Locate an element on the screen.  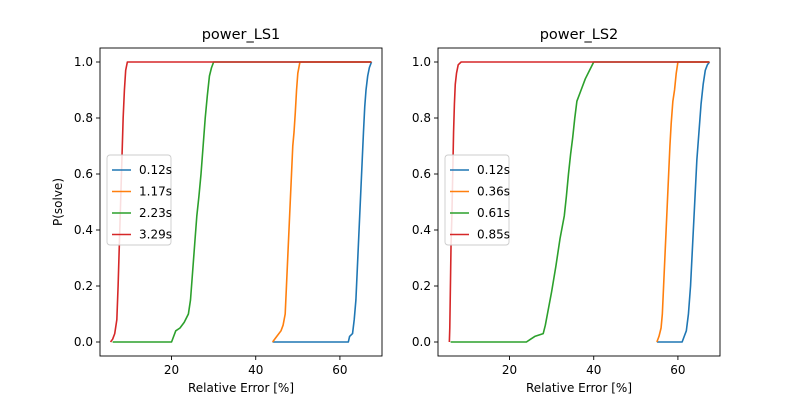
legend-entry: 0.85s is located at coordinates (493, 235).